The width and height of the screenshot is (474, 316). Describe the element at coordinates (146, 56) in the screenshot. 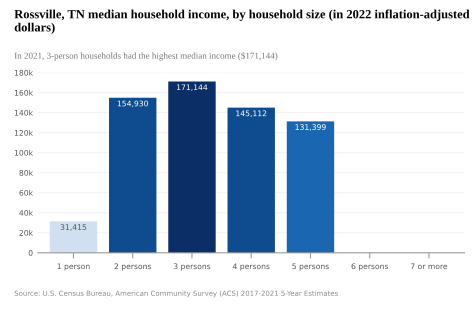

I see `chart-subtitle: In 2021, 3-person households had the highest median income ($171,144)` at that location.